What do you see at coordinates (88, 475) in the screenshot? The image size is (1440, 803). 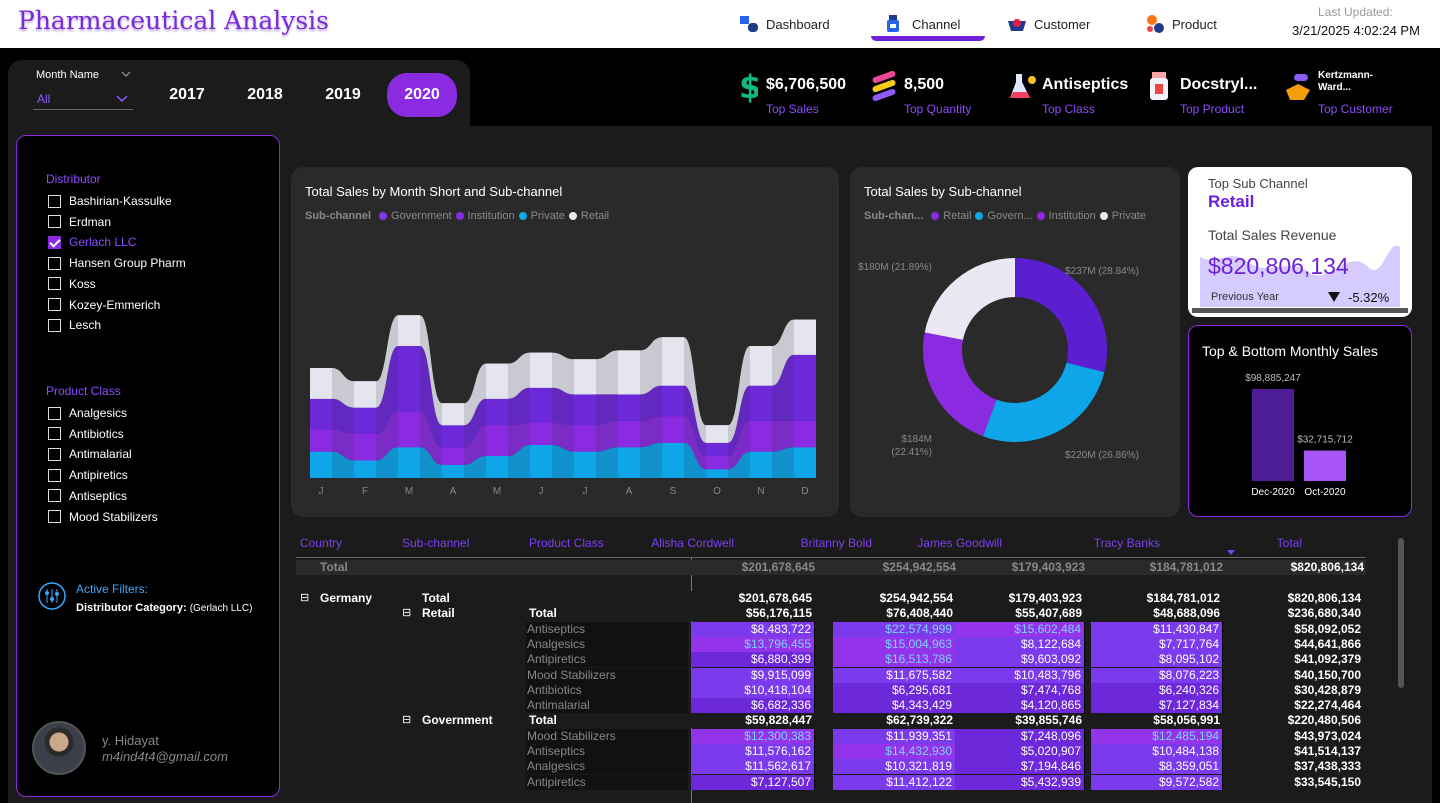 I see `slicer-item-antipiretics: Antipiretics` at bounding box center [88, 475].